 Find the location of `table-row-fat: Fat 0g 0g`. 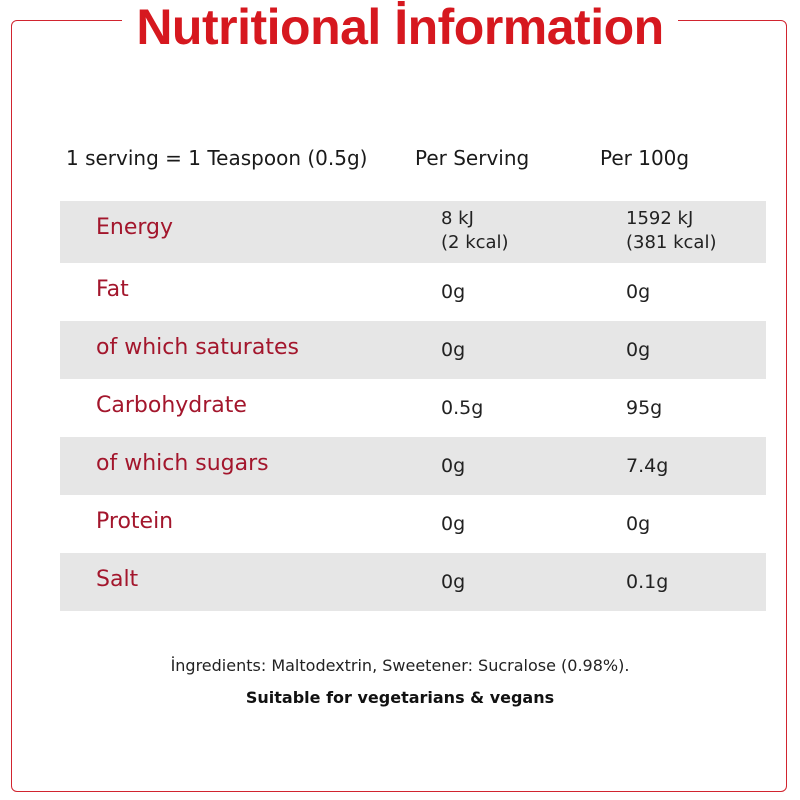

table-row-fat: Fat 0g 0g is located at coordinates (413, 292).